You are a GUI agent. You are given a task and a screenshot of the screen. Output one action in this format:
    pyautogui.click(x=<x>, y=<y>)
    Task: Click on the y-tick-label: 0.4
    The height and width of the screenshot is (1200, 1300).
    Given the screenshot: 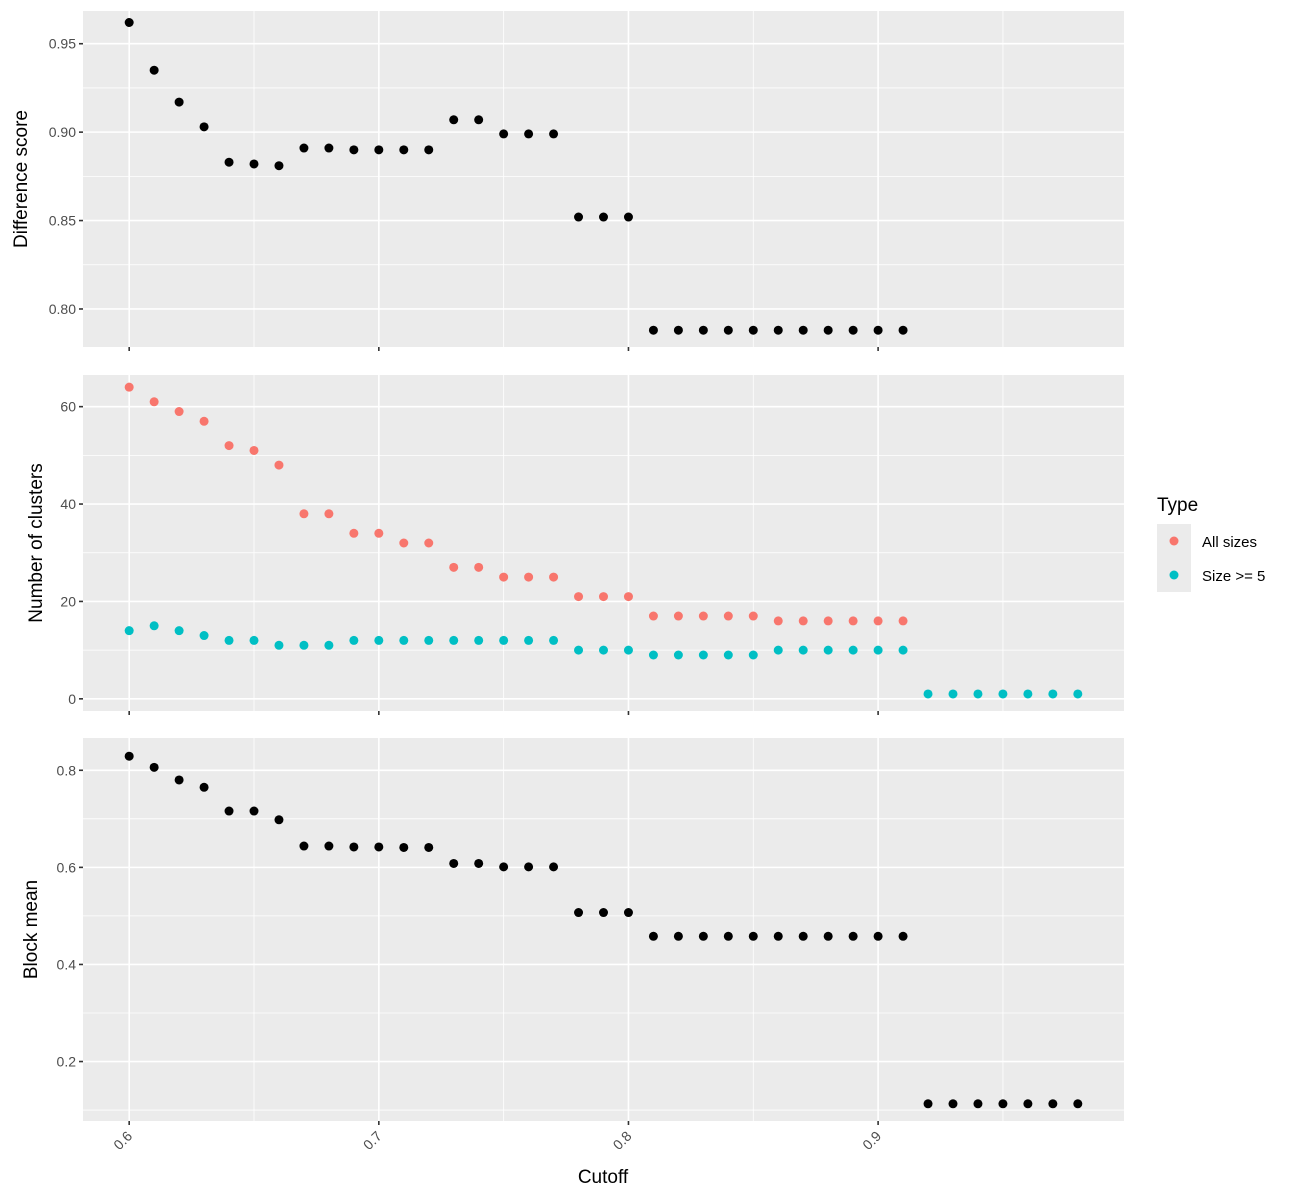 What is the action you would take?
    pyautogui.click(x=67, y=964)
    